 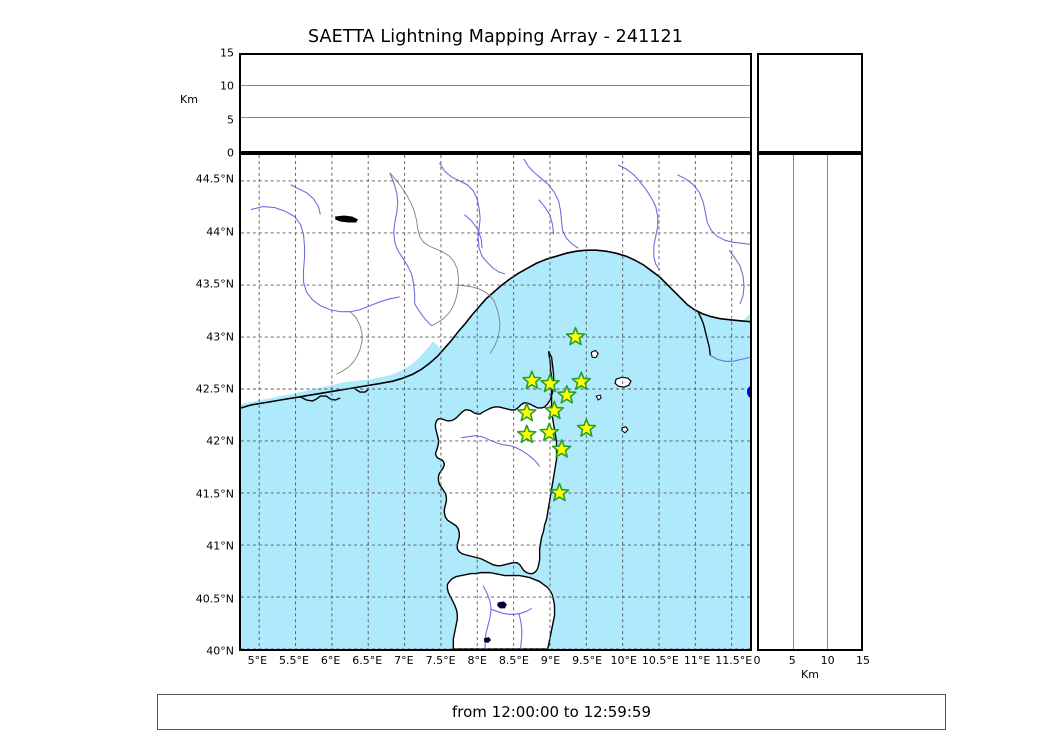 I want to click on alt-tick-0: 0, so click(x=230, y=153).